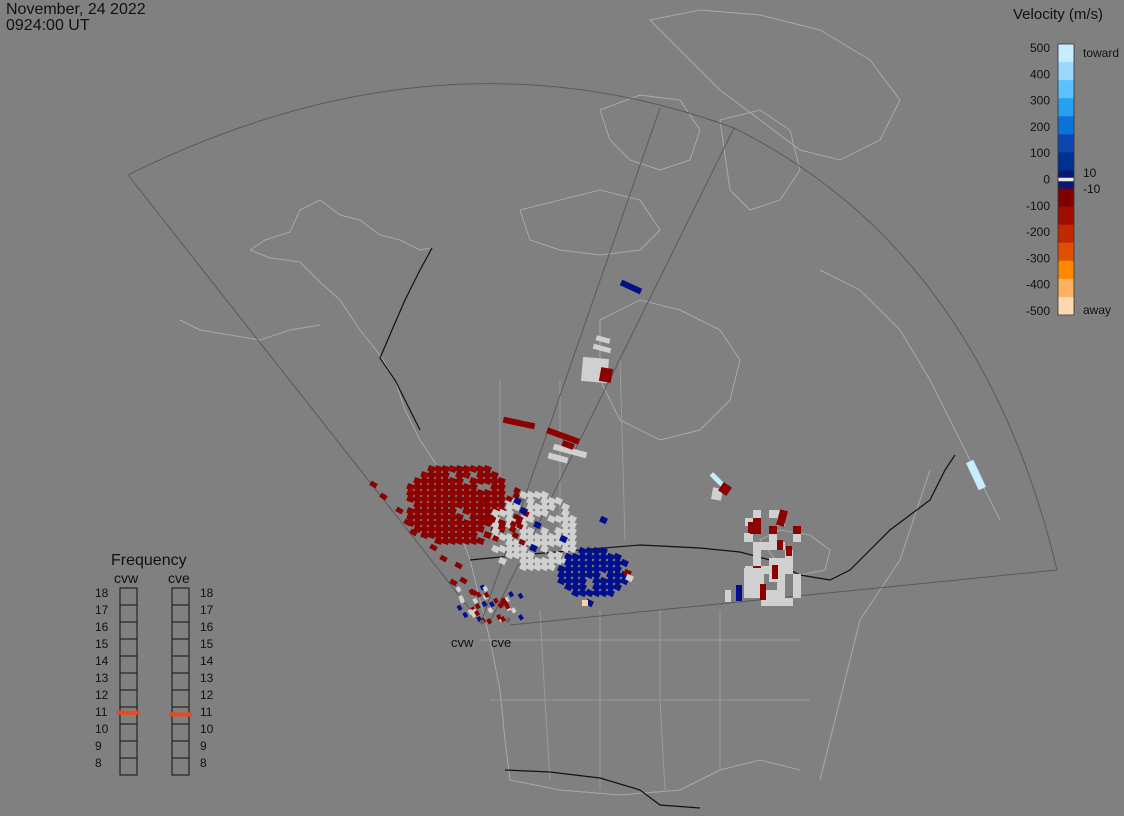 This screenshot has width=1124, height=816. I want to click on frequency-boxes: 18 17 16 15 14 13 12 11 10 9 8 18 17 16 15 14 13 12 11 10 9 8, so click(154, 681).